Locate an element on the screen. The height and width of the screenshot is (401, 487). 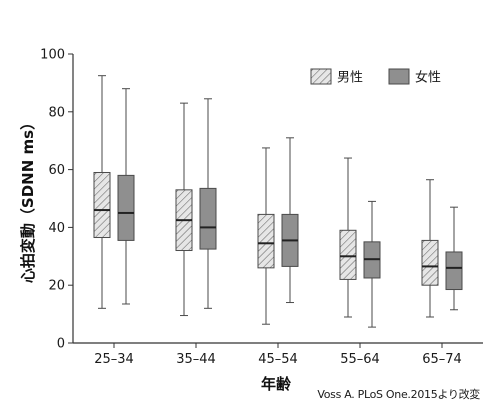
x-tick-label: 35–44 is located at coordinates (196, 359).